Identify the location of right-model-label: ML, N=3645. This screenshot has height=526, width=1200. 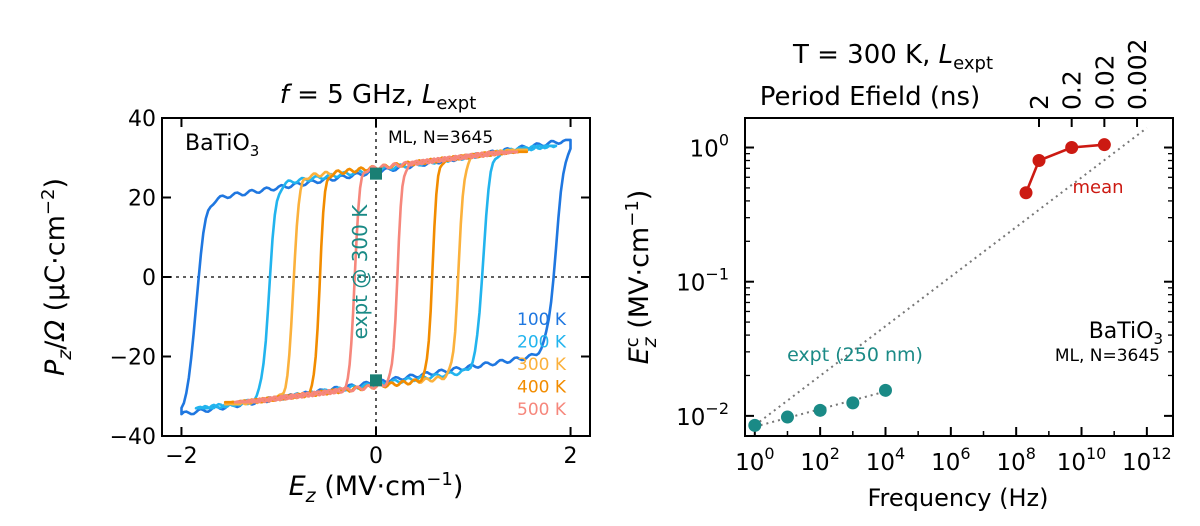
(1107, 356).